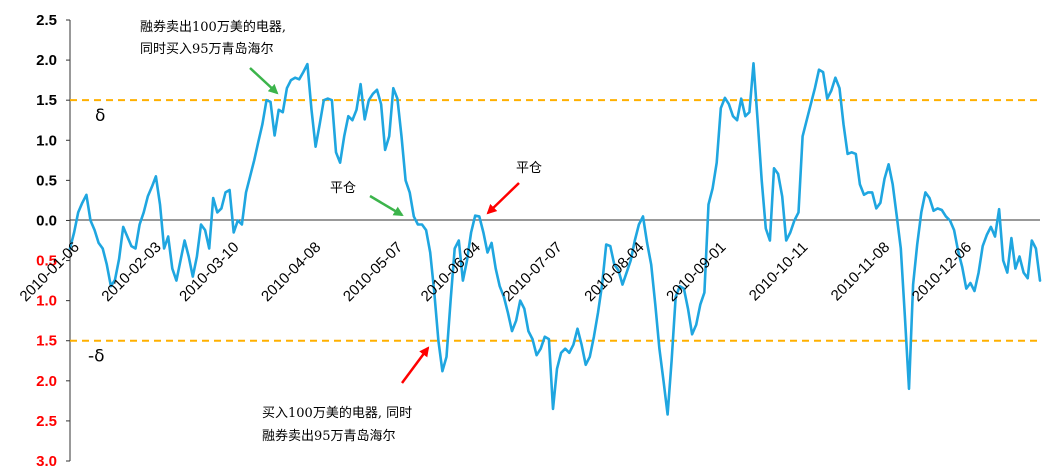 This screenshot has width=1050, height=471. Describe the element at coordinates (778, 271) in the screenshot. I see `x-tick-label: 2010-10-11` at that location.